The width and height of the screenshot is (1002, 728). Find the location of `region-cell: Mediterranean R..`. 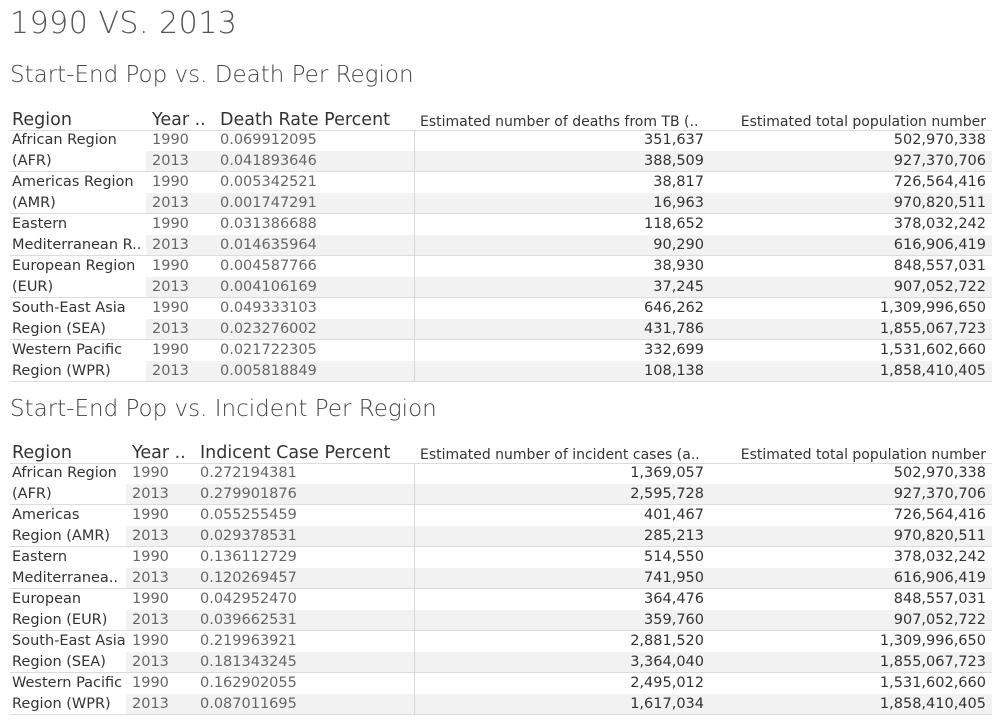

region-cell: Mediterranean R.. is located at coordinates (77, 245).